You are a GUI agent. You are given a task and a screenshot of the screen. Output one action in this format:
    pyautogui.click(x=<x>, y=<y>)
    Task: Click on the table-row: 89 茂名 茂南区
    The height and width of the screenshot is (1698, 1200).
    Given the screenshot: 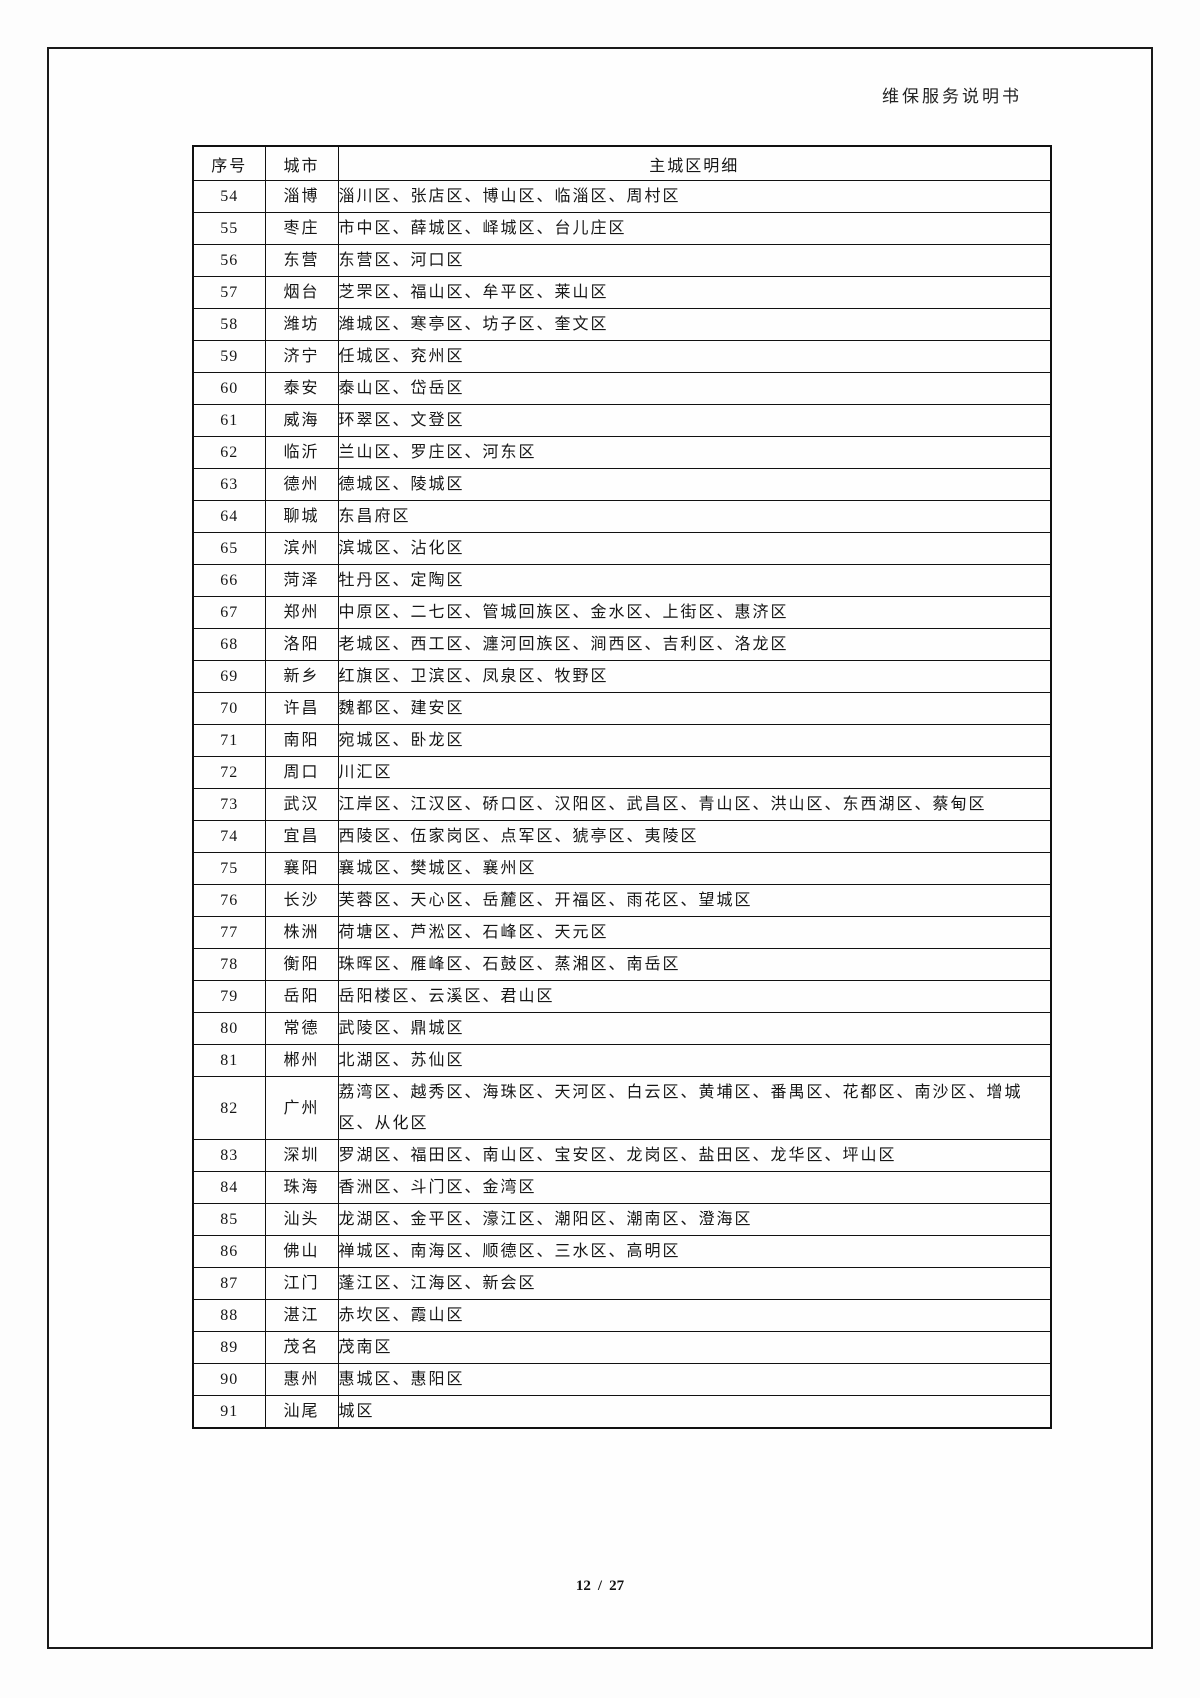 What is the action you would take?
    pyautogui.click(x=622, y=1347)
    